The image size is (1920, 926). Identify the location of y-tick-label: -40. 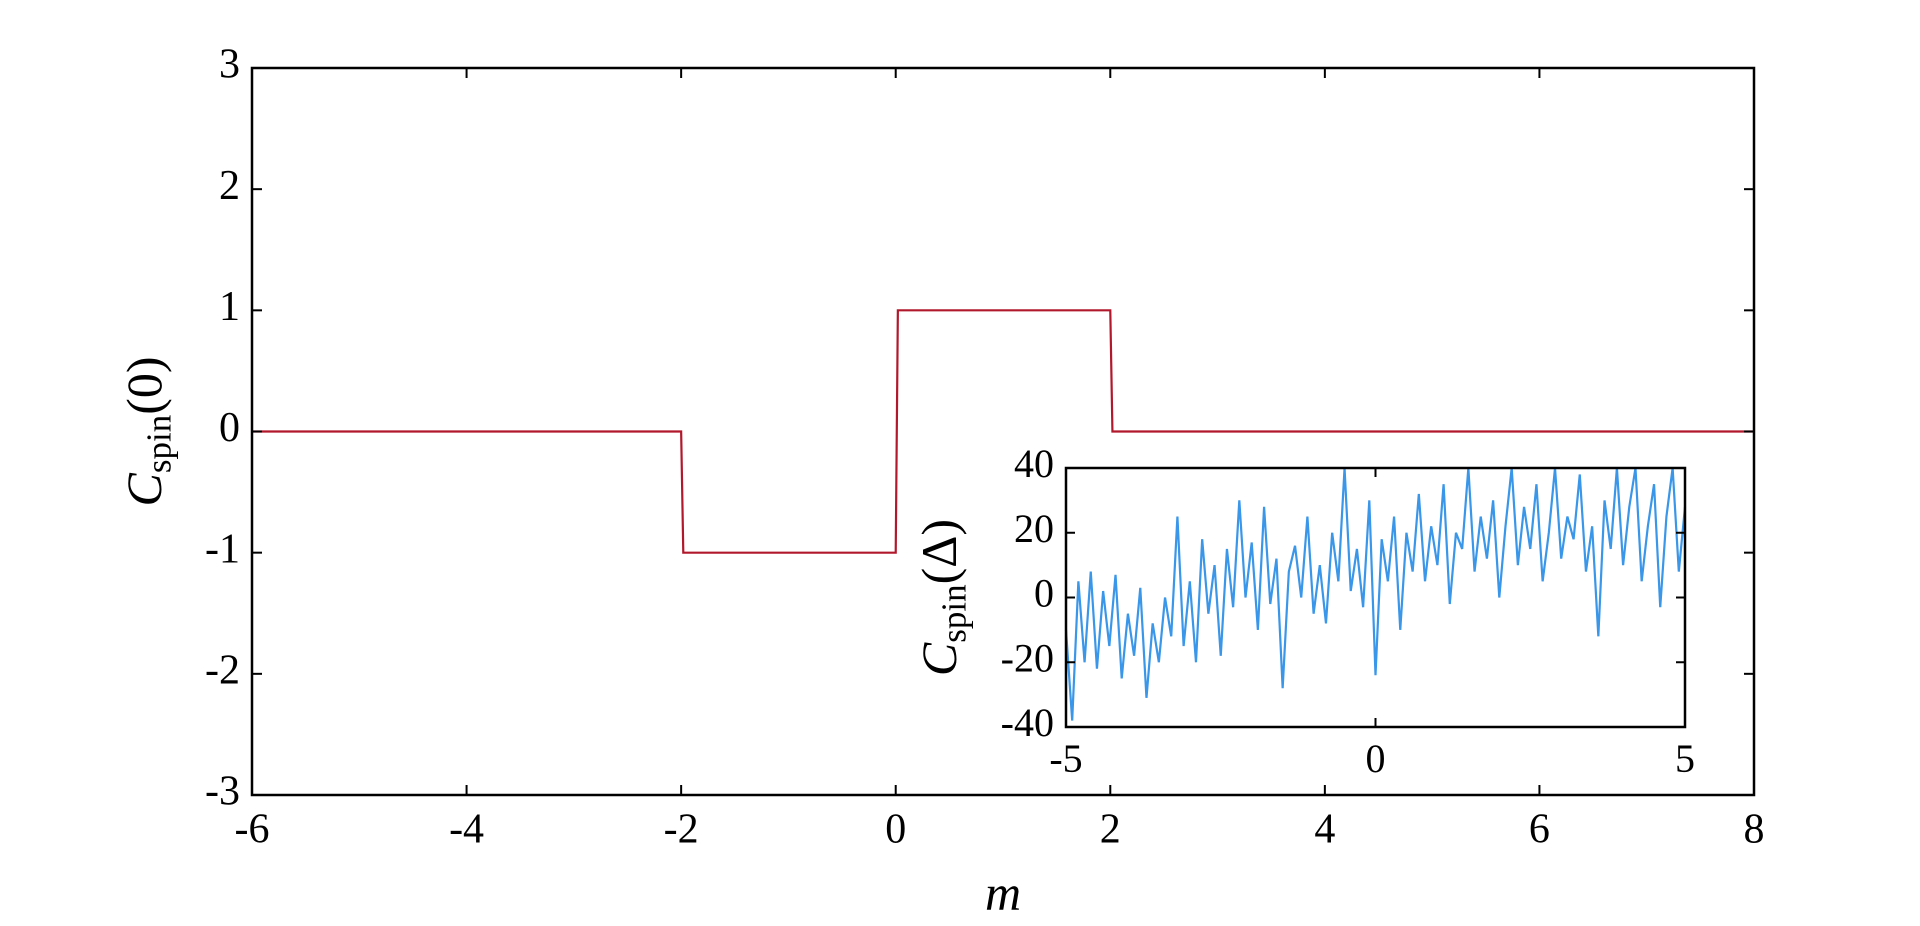
(1027, 722).